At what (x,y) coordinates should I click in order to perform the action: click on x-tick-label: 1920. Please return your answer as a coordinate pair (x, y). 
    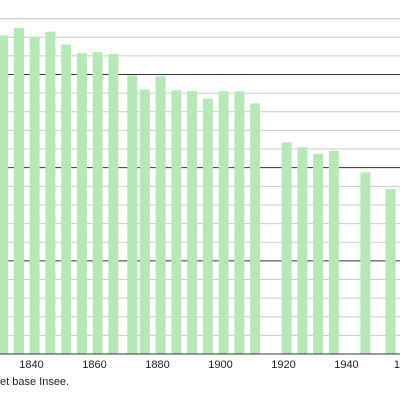
    Looking at the image, I should click on (283, 365).